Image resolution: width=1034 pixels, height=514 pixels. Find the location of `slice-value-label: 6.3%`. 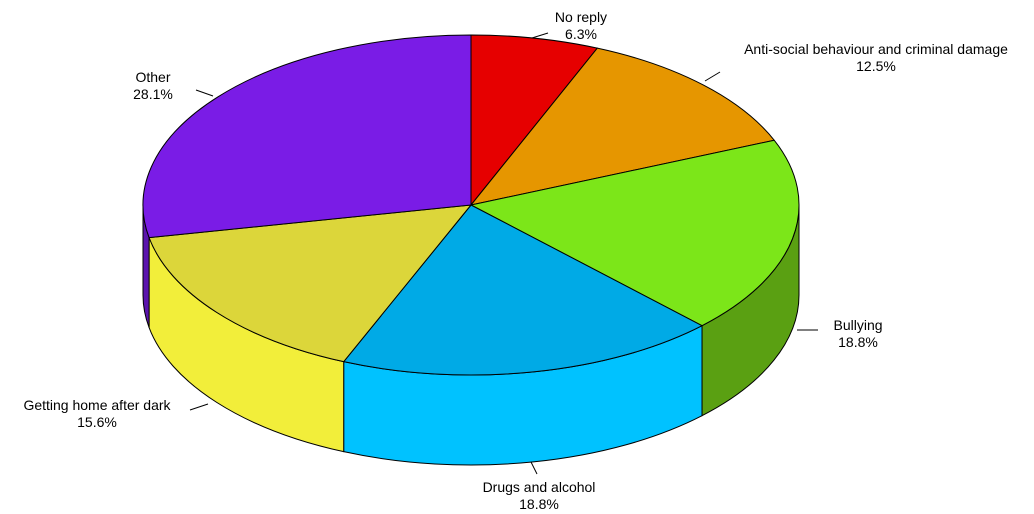

slice-value-label: 6.3% is located at coordinates (581, 34).